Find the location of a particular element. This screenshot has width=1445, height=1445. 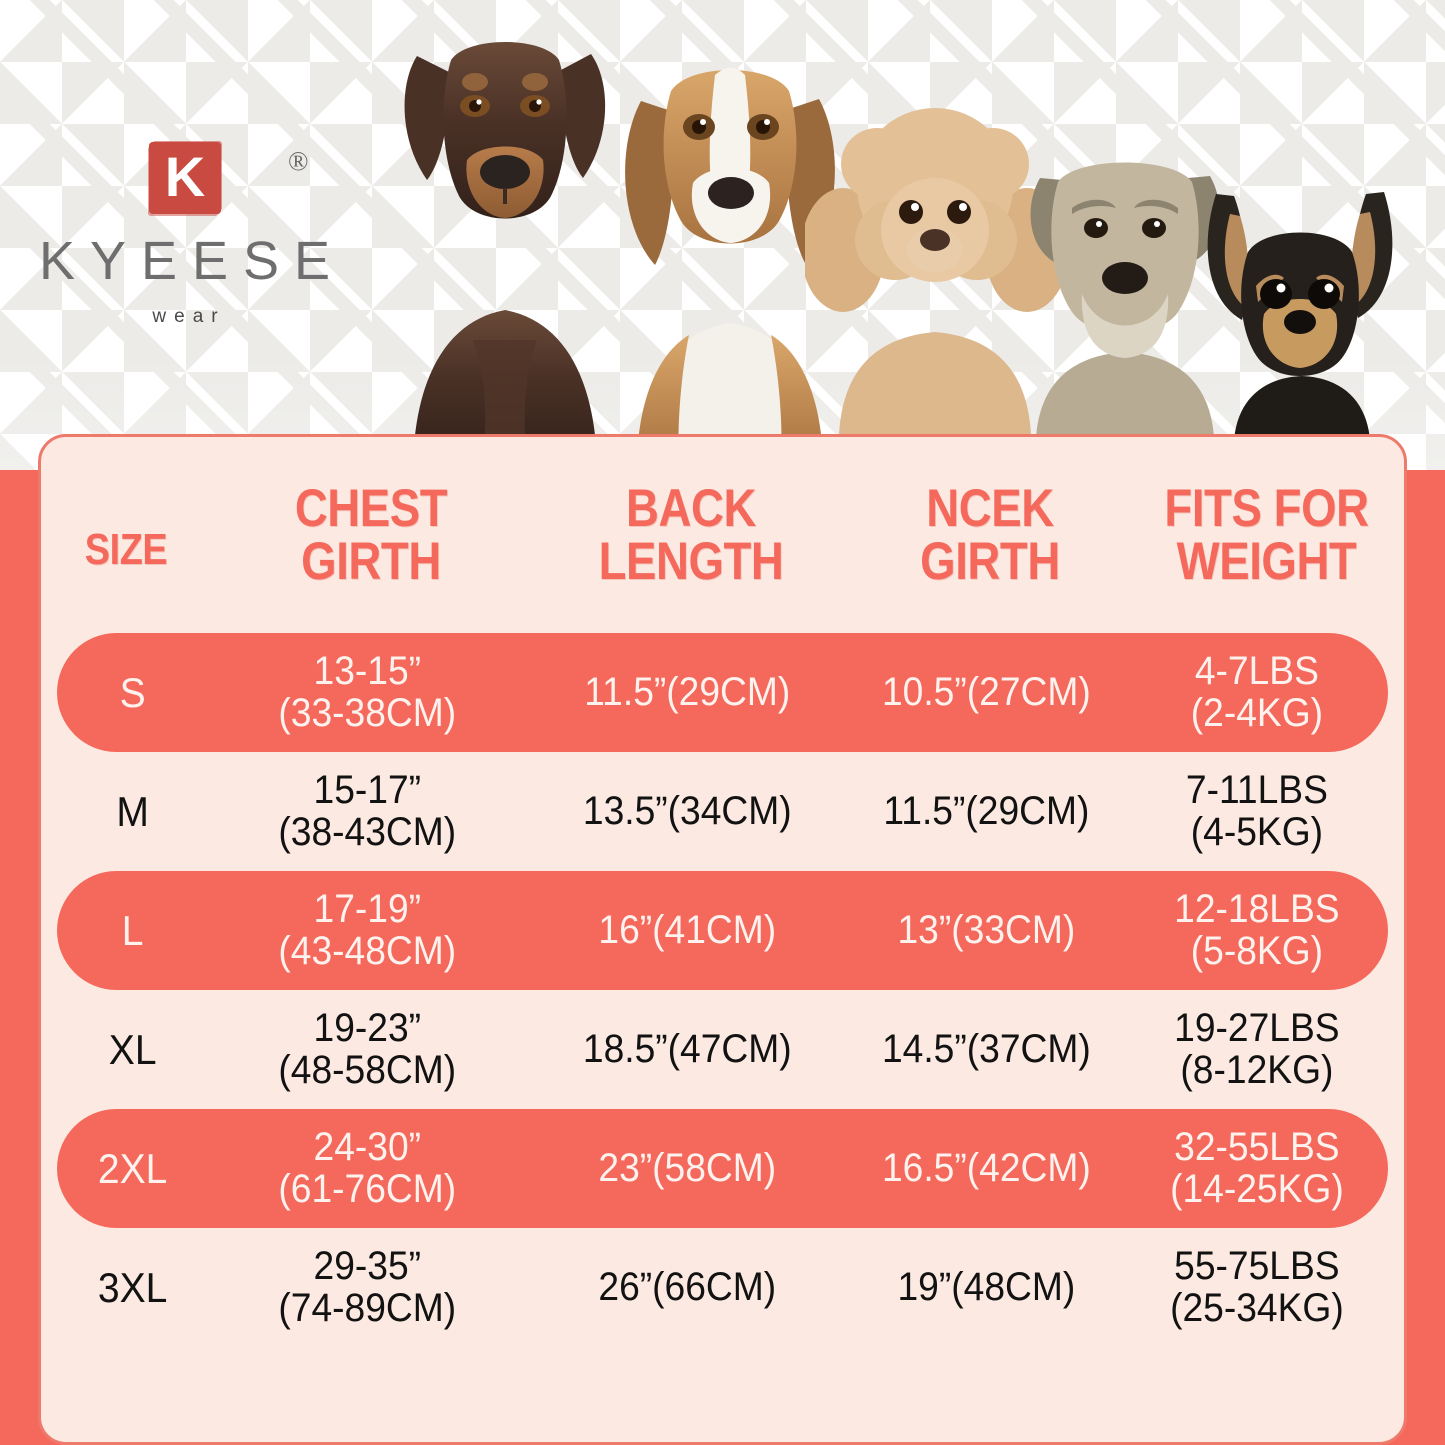

cell-chest-girth: 24-30” (61-76CM) is located at coordinates (367, 1167).